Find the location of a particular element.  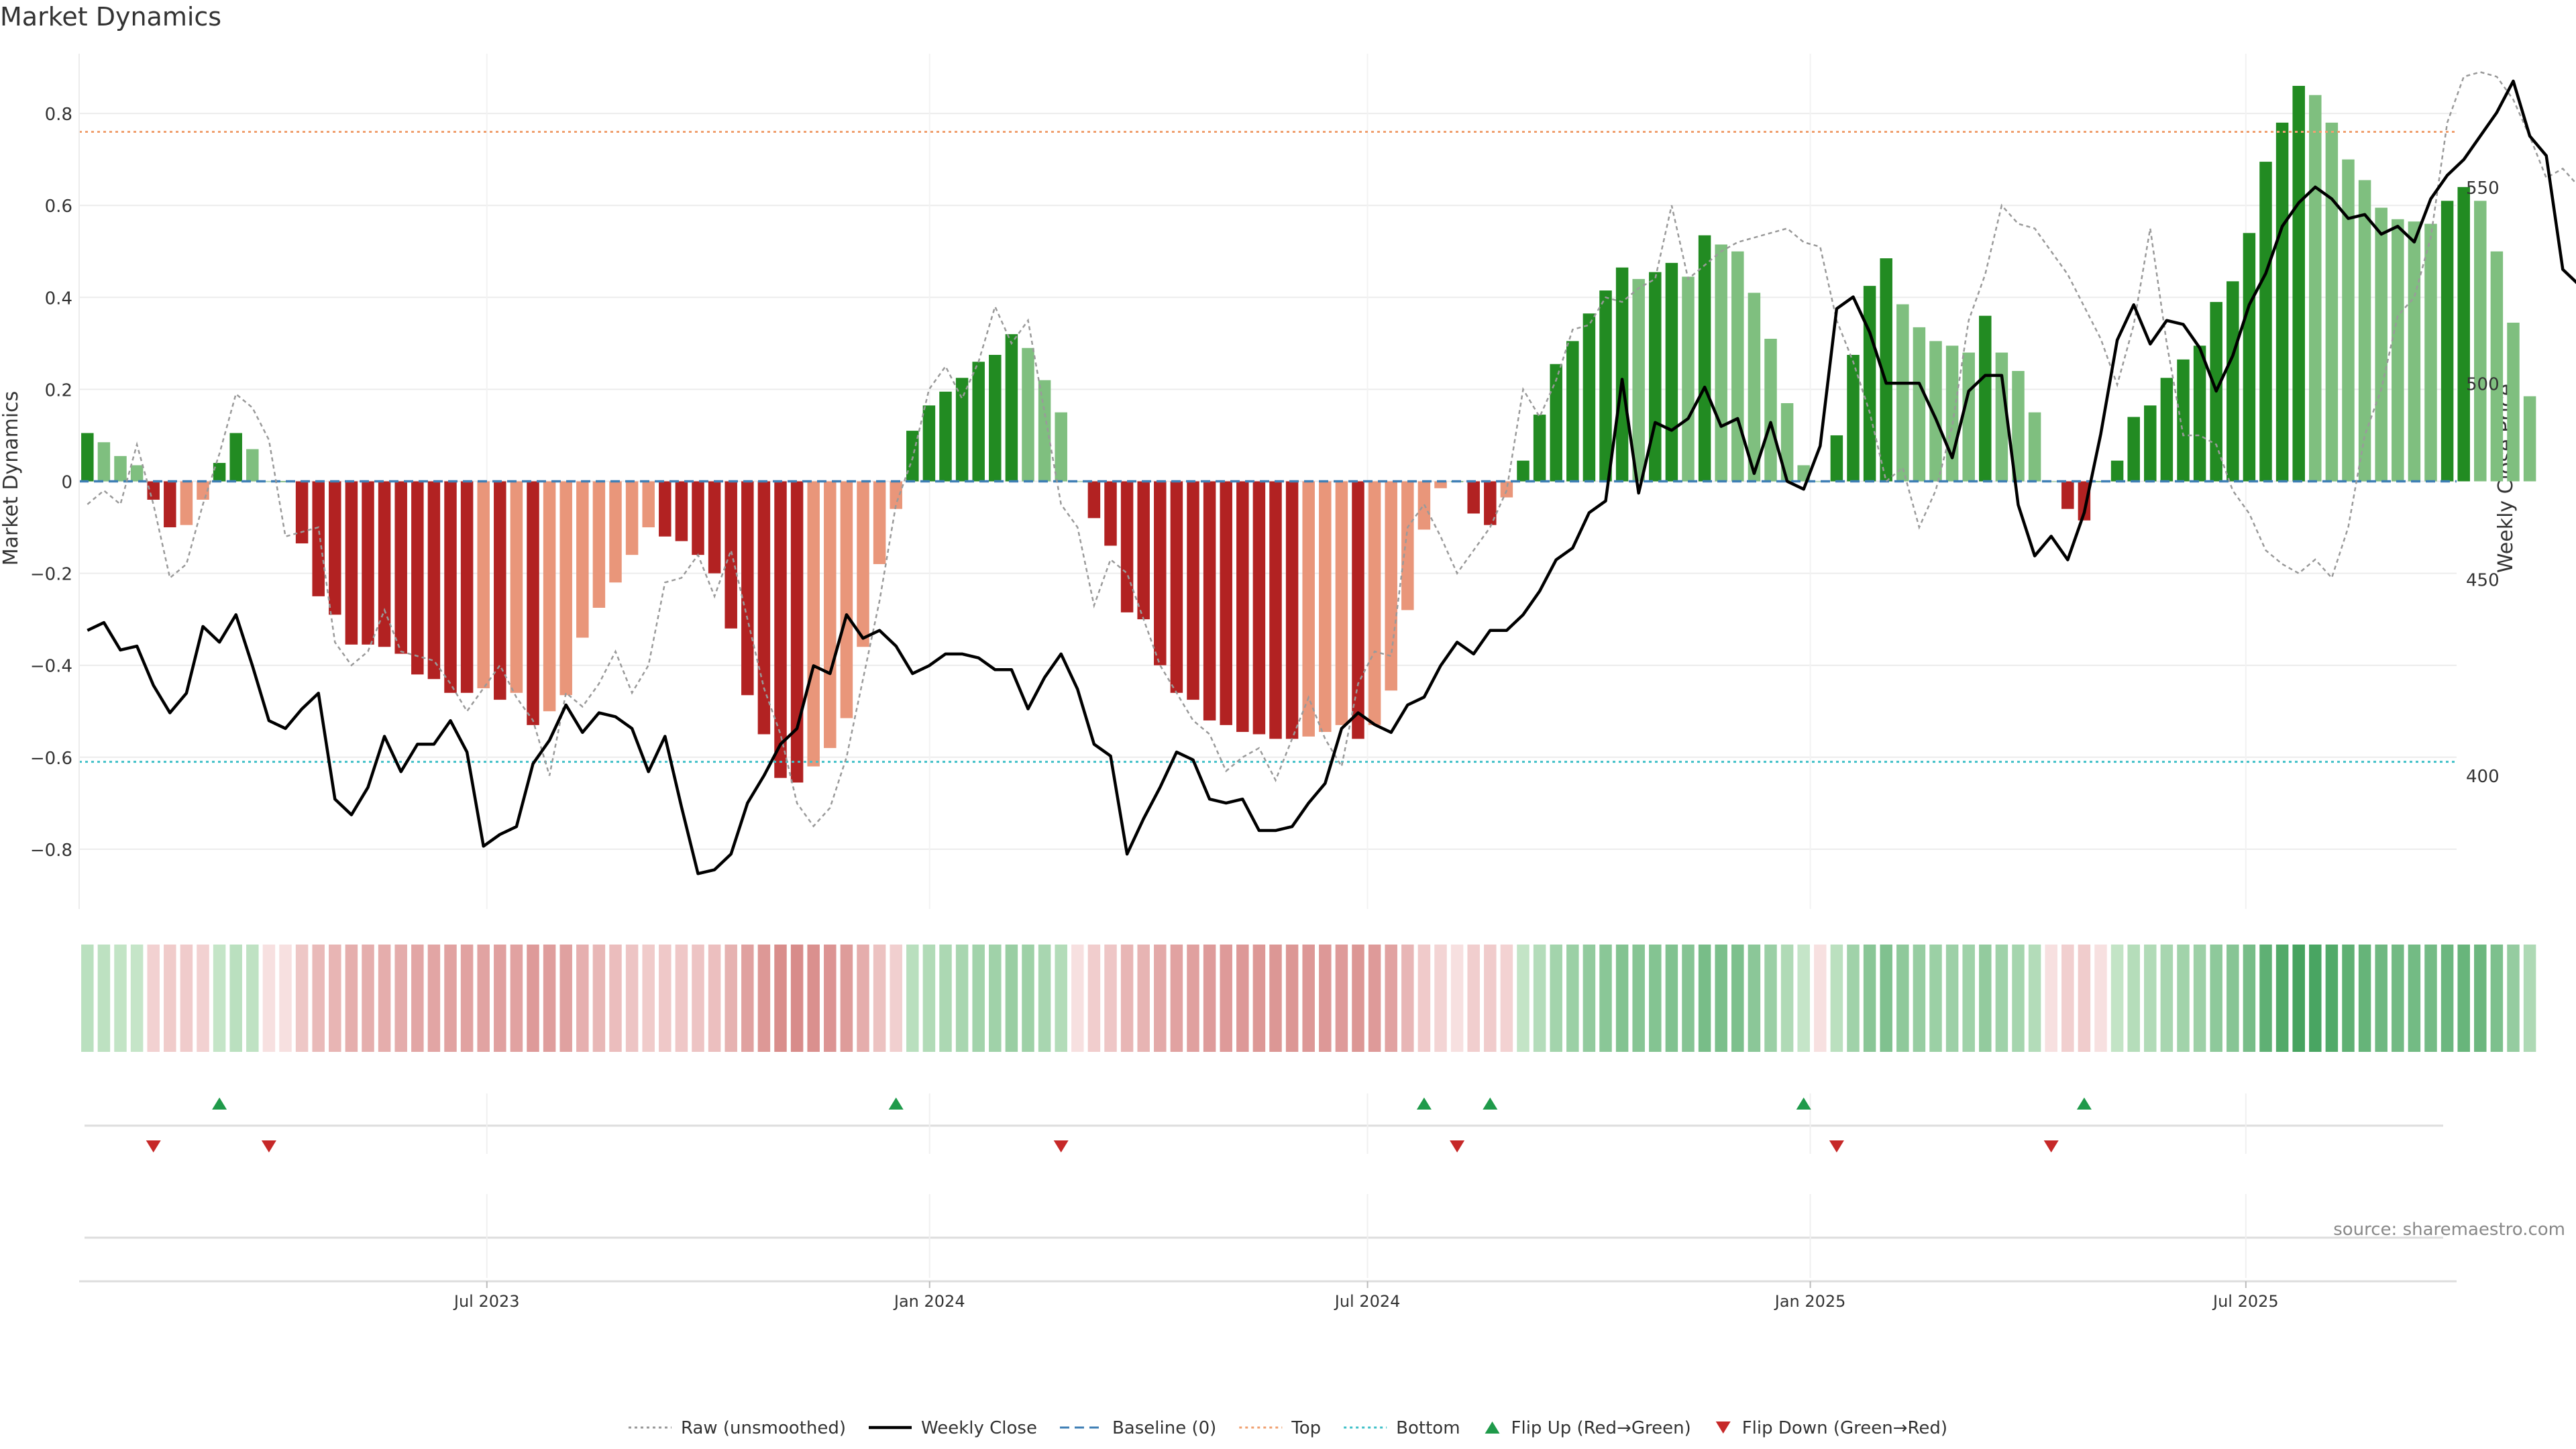

y-tick-label: −0.4 is located at coordinates (51, 667).